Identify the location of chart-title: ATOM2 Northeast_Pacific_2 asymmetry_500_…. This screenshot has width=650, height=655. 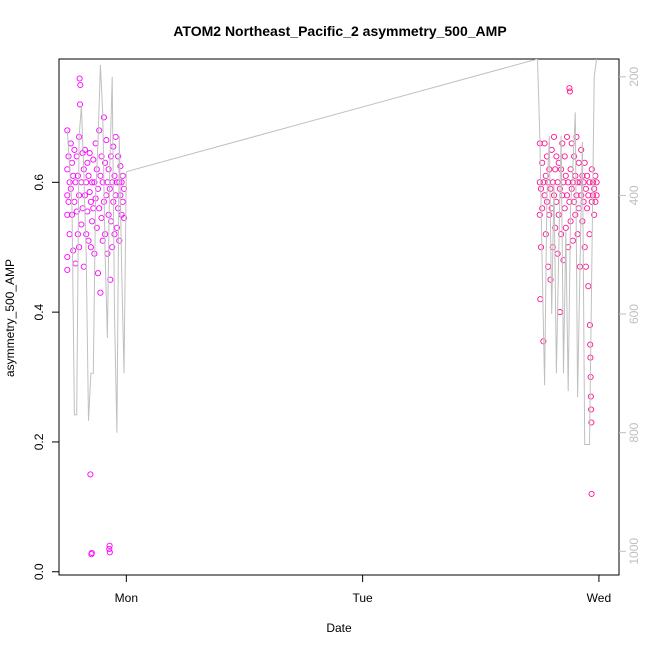
(339, 31).